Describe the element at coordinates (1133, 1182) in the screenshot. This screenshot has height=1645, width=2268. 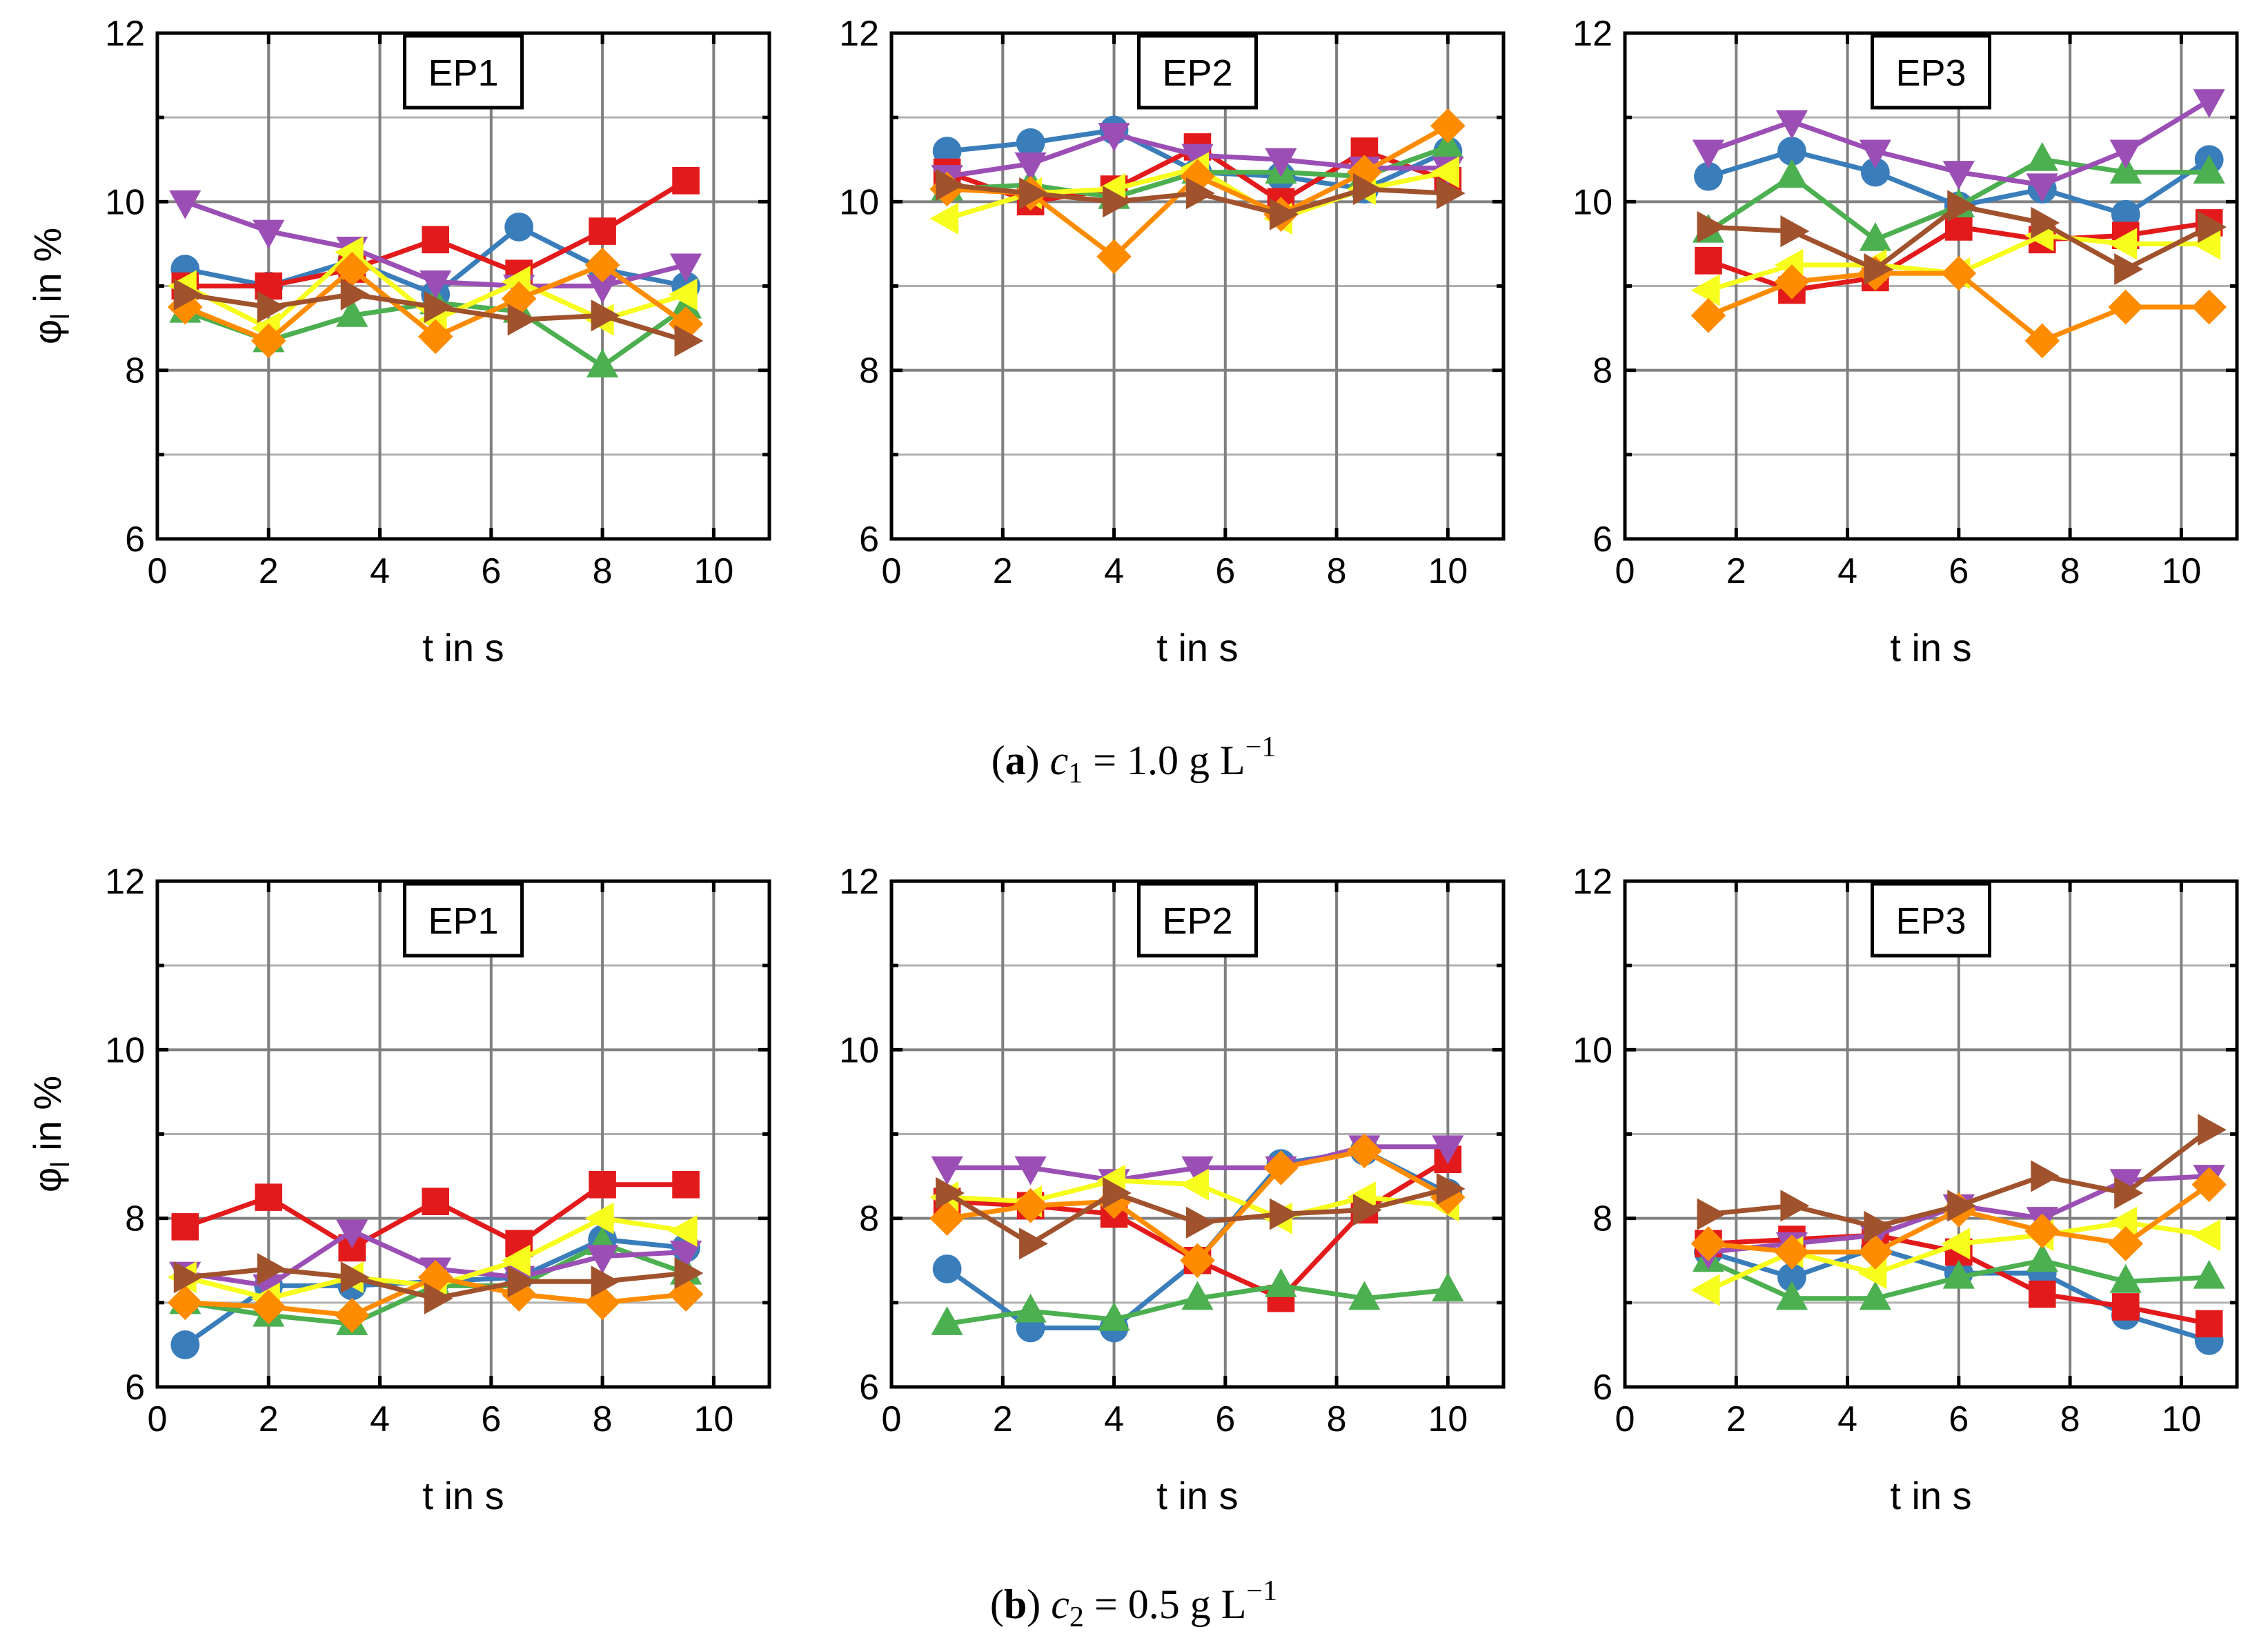
I see `captions: (a) c1 = 1.0 g L−1 (b) c2 = 0.5 g L−1` at that location.